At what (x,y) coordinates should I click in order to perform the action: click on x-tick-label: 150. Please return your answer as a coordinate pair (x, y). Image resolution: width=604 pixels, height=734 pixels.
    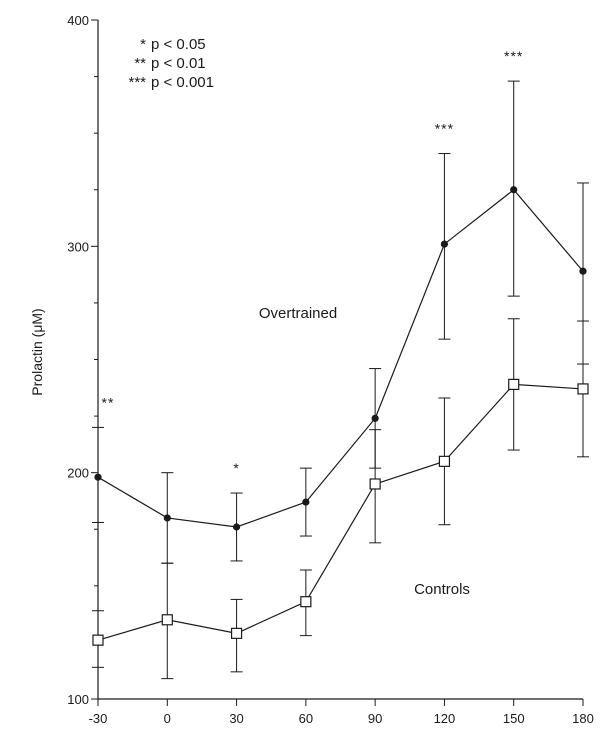
    Looking at the image, I should click on (514, 718).